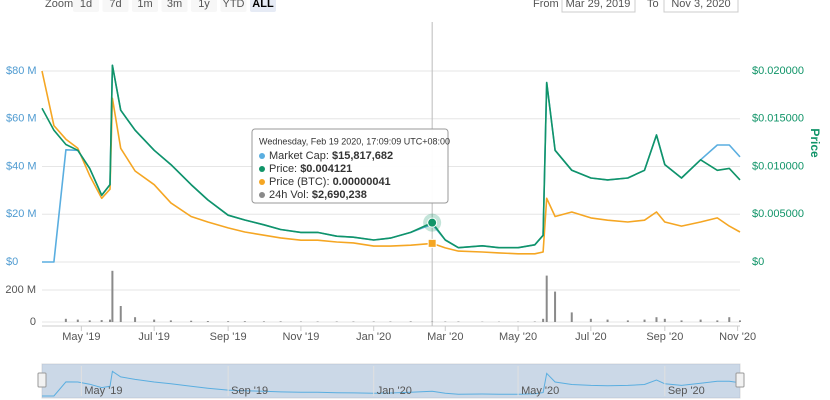  What do you see at coordinates (12, 262) in the screenshot?
I see `y-tick-label: $0` at bounding box center [12, 262].